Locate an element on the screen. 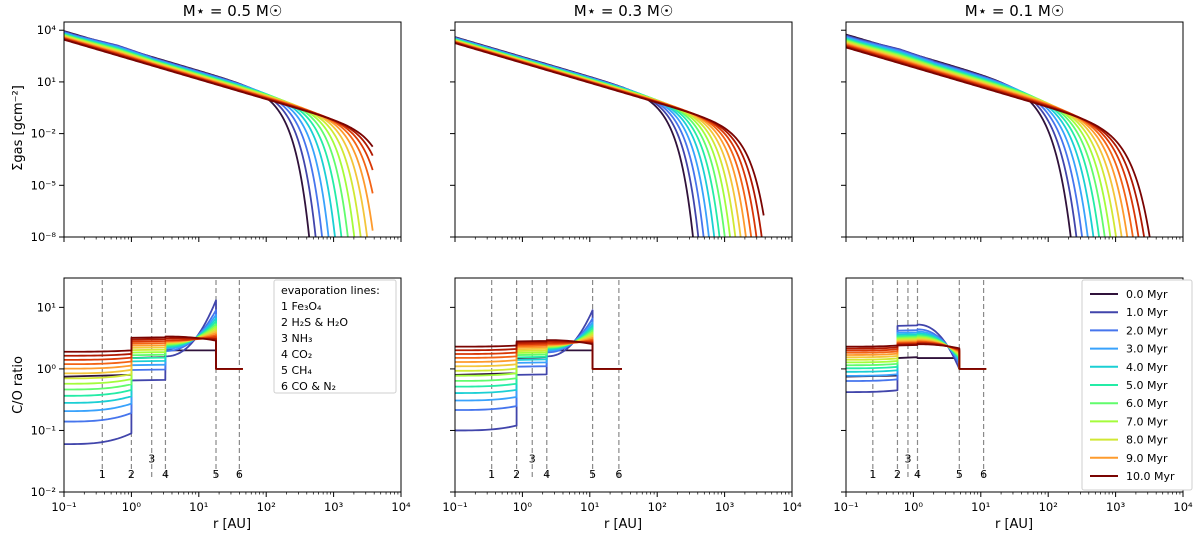  evap-item-6: 6 CO & N₂ is located at coordinates (308, 386).